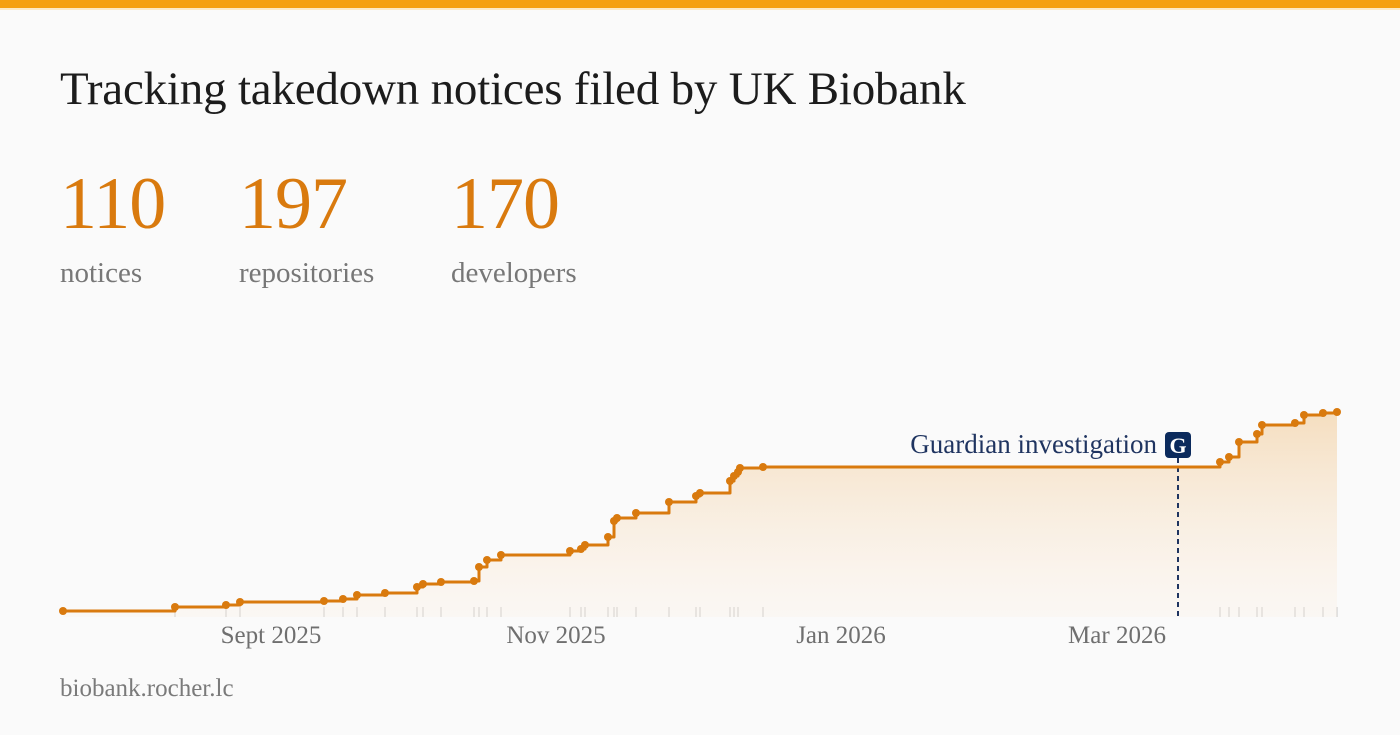 This screenshot has width=1400, height=735. What do you see at coordinates (147, 688) in the screenshot?
I see `source-link: biobank.rocher.lc` at bounding box center [147, 688].